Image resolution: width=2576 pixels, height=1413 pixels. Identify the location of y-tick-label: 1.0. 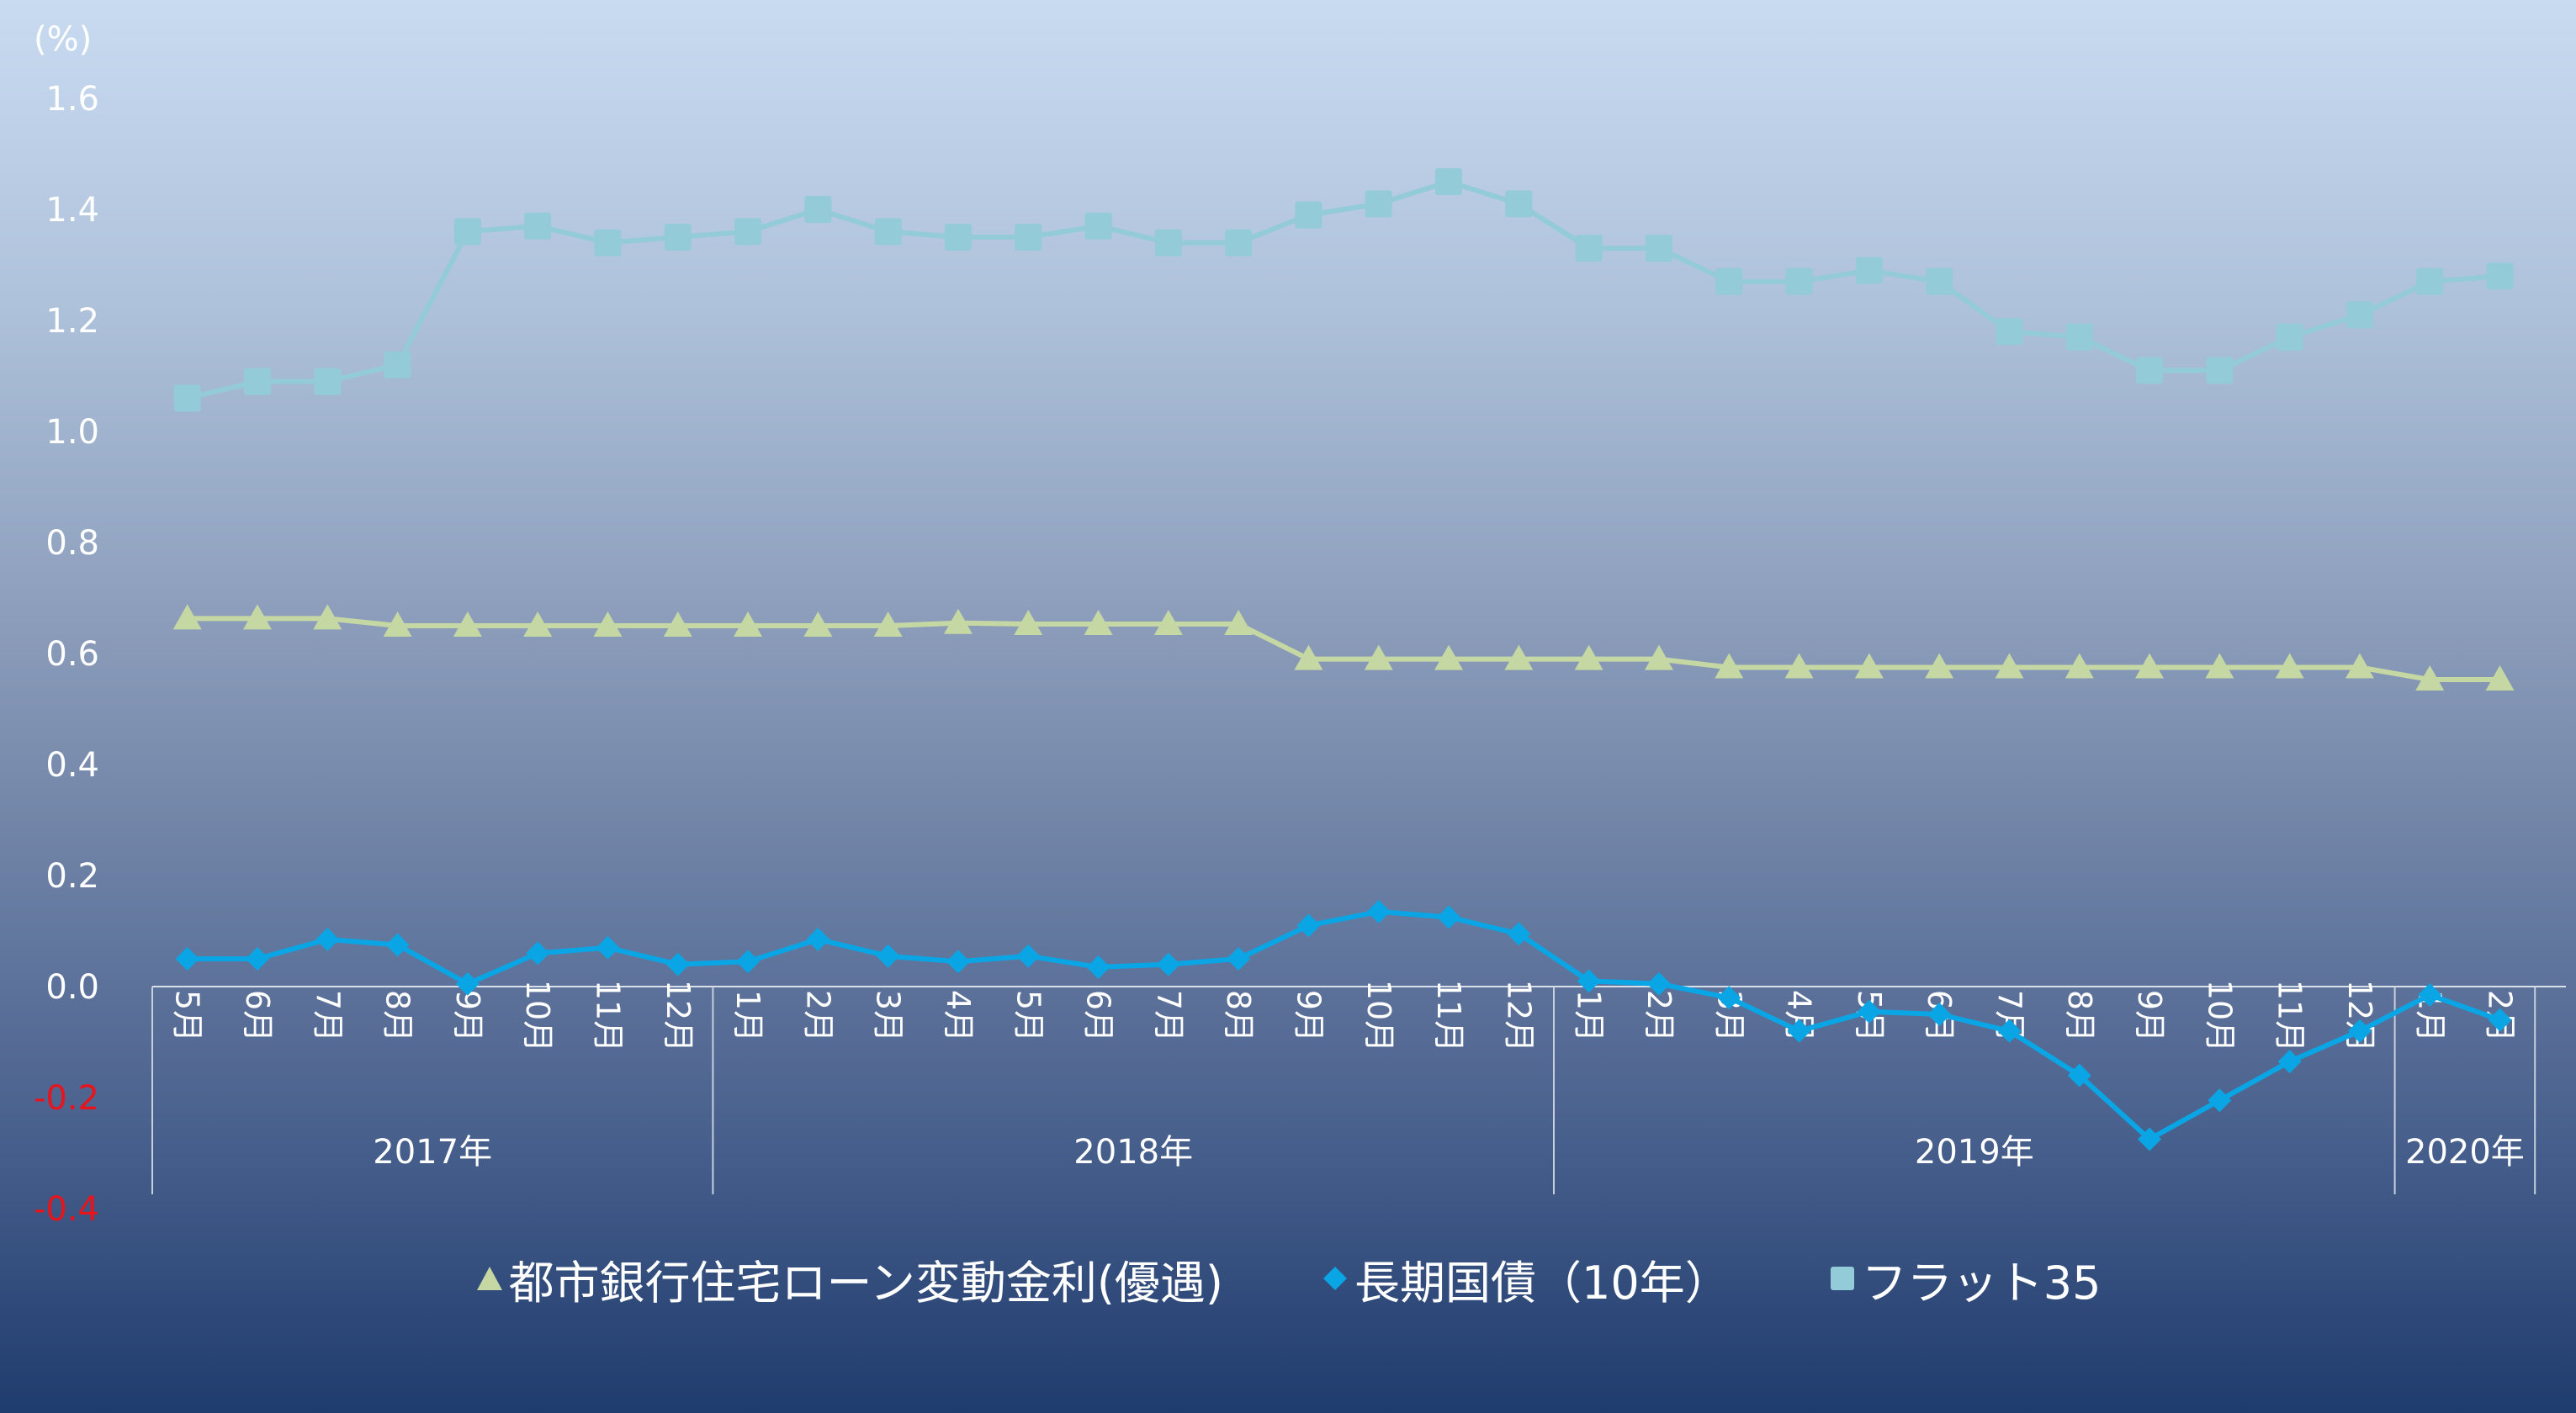
(72, 432).